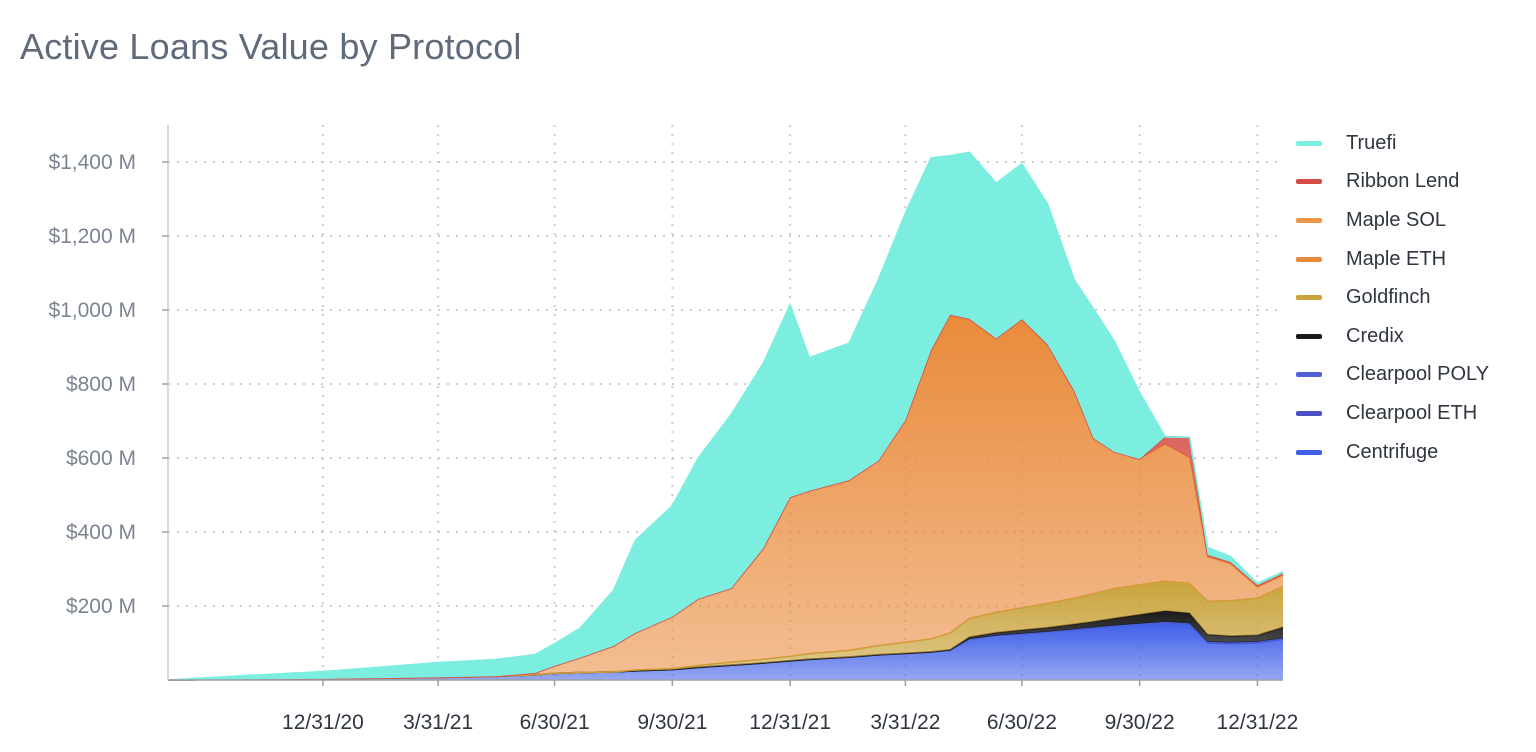  I want to click on legend-label: Clearpool ETH, so click(1412, 412).